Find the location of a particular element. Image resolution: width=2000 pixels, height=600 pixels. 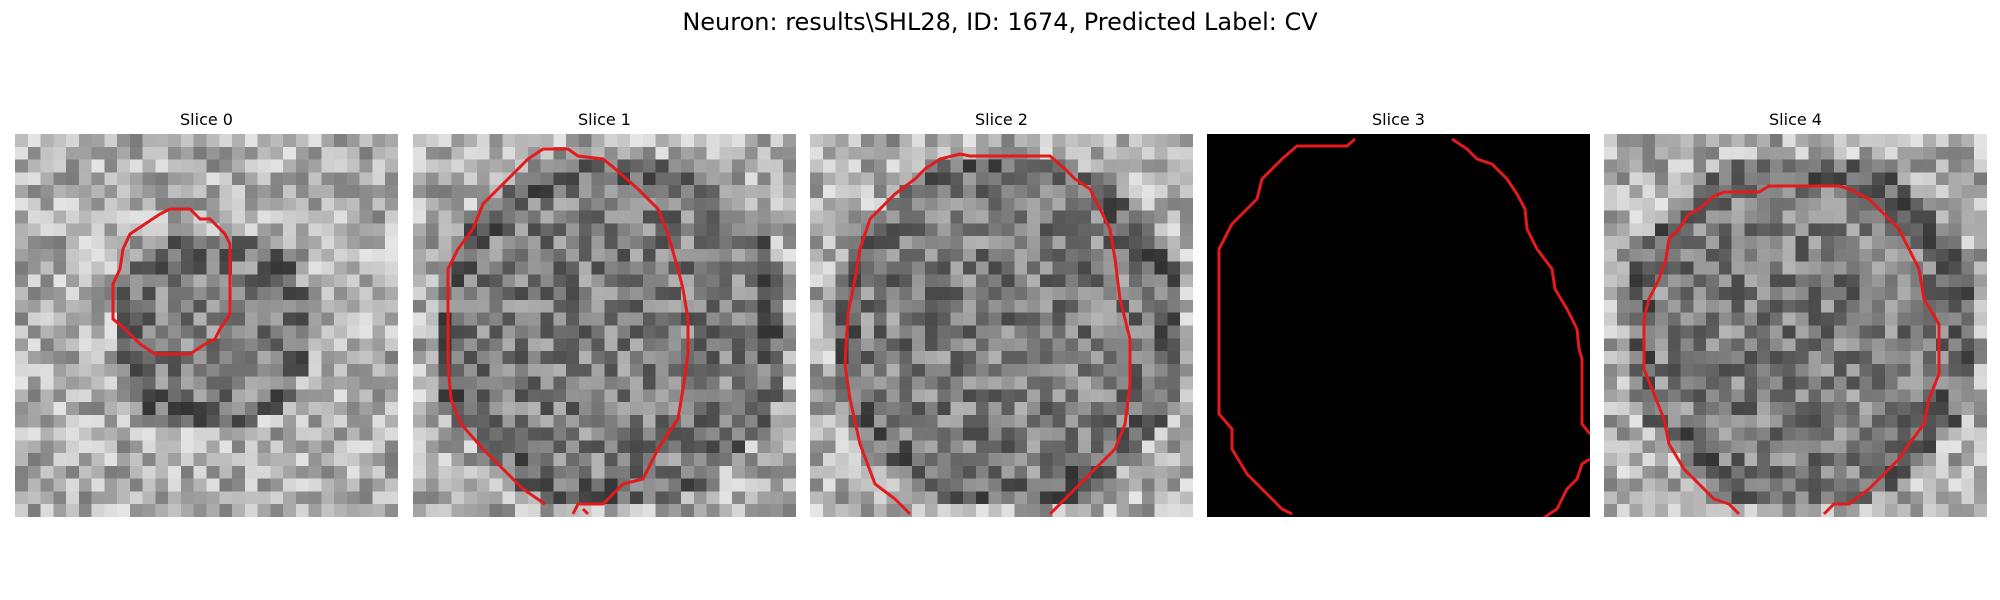

slice-title: Slice 2 is located at coordinates (1001, 119).